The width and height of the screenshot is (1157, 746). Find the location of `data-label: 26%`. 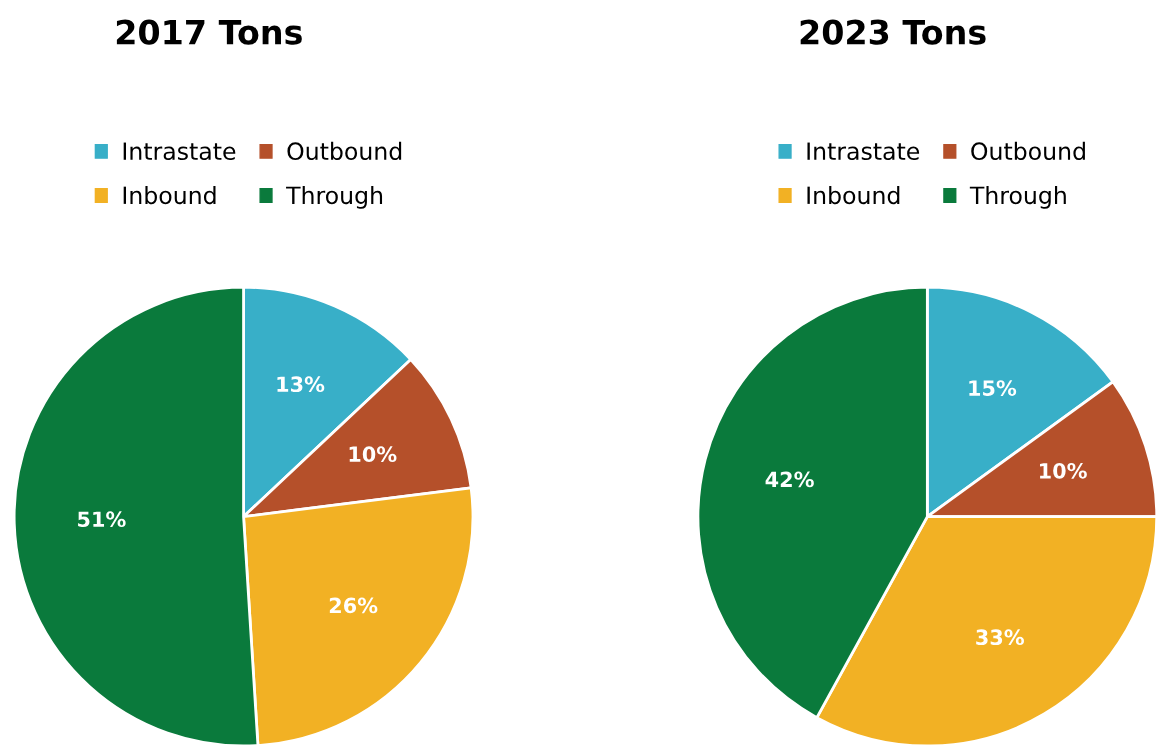

data-label: 26% is located at coordinates (353, 605).